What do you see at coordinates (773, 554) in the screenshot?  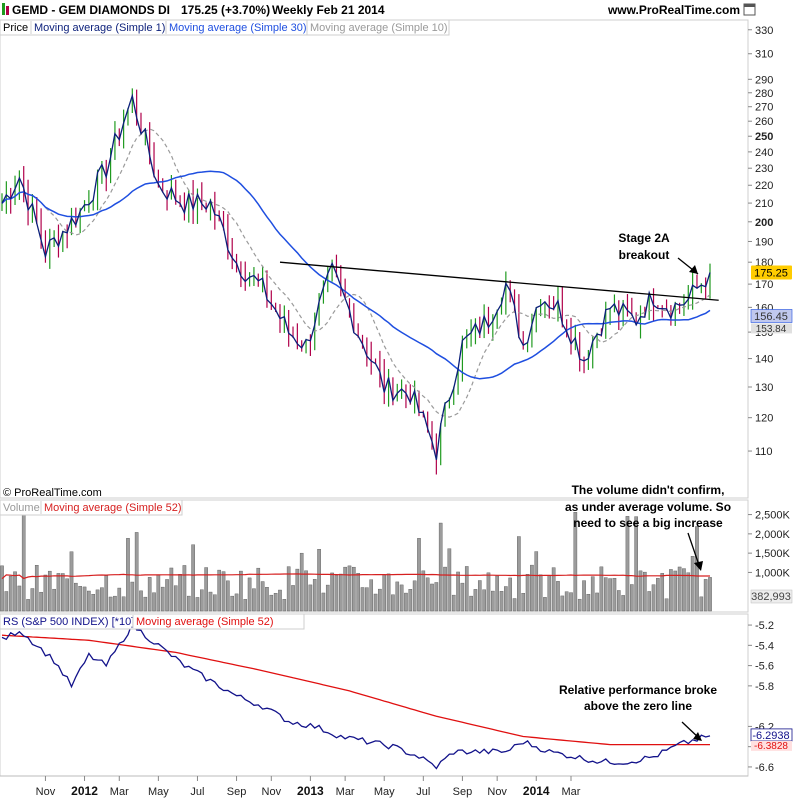 I see `volume-tick-label: 1,500K` at bounding box center [773, 554].